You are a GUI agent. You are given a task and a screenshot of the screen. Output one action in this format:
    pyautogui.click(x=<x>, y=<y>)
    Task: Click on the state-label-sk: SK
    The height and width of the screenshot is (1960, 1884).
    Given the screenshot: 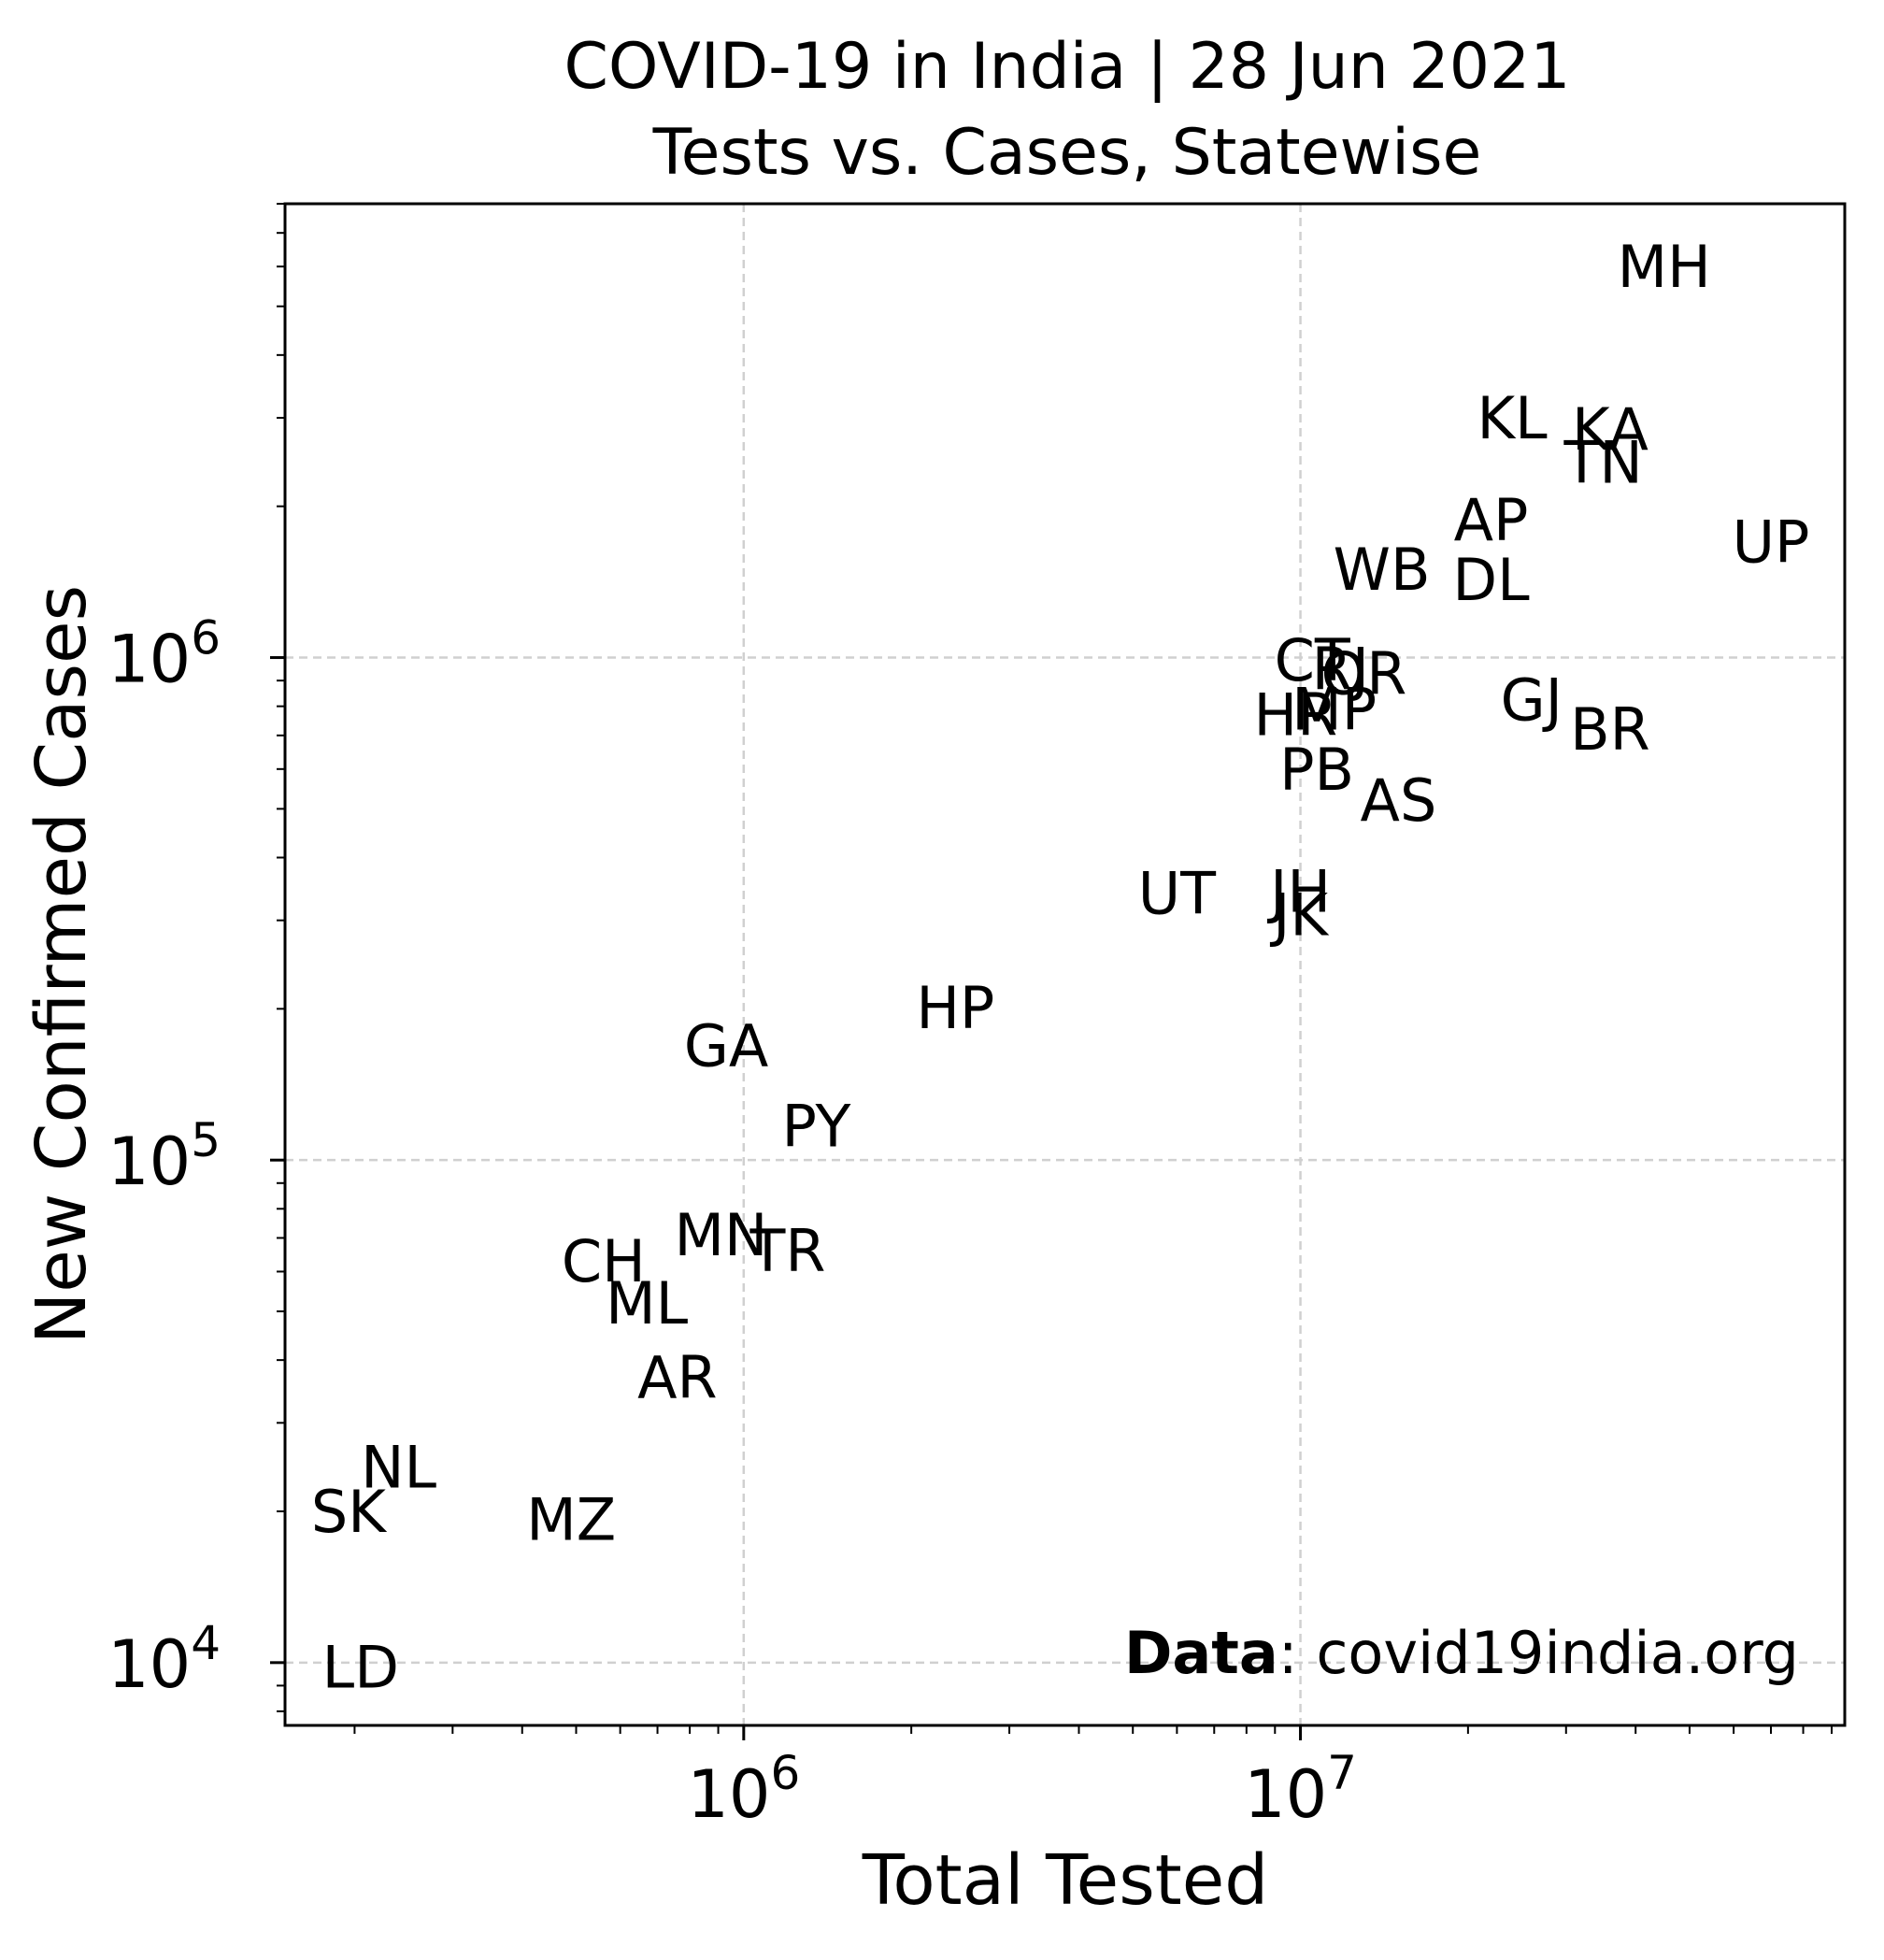 What is the action you would take?
    pyautogui.click(x=349, y=1512)
    